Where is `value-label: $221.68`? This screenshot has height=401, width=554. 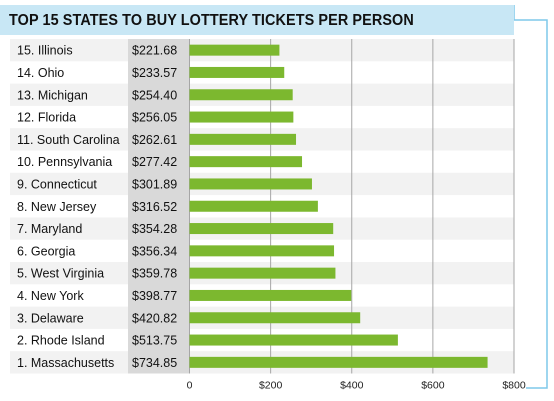 value-label: $221.68 is located at coordinates (154, 51).